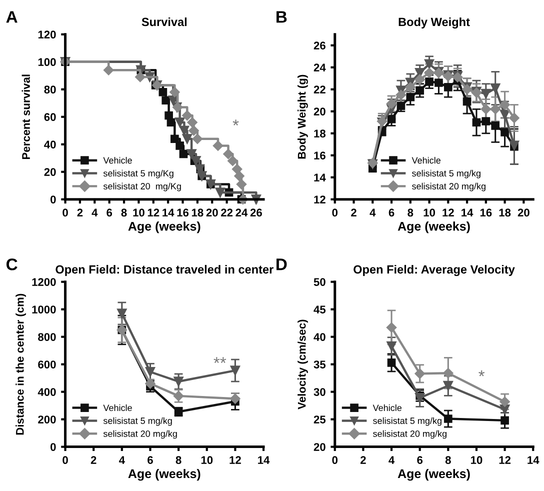 The height and width of the screenshot is (491, 544). What do you see at coordinates (320, 156) in the screenshot?
I see `y-tick-label: 16` at bounding box center [320, 156].